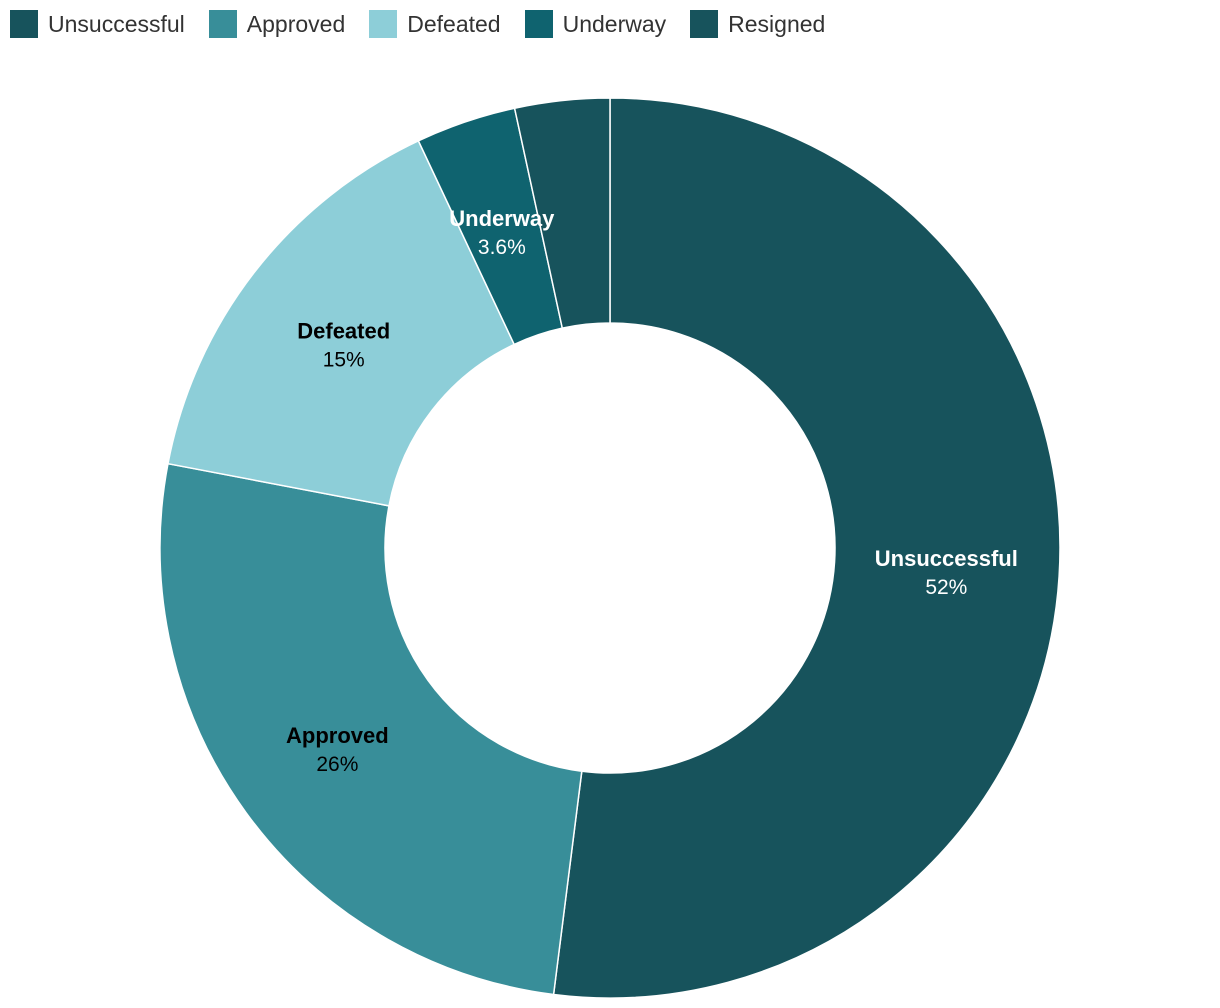  What do you see at coordinates (116, 23) in the screenshot?
I see `legend-label: Unsuccessful` at bounding box center [116, 23].